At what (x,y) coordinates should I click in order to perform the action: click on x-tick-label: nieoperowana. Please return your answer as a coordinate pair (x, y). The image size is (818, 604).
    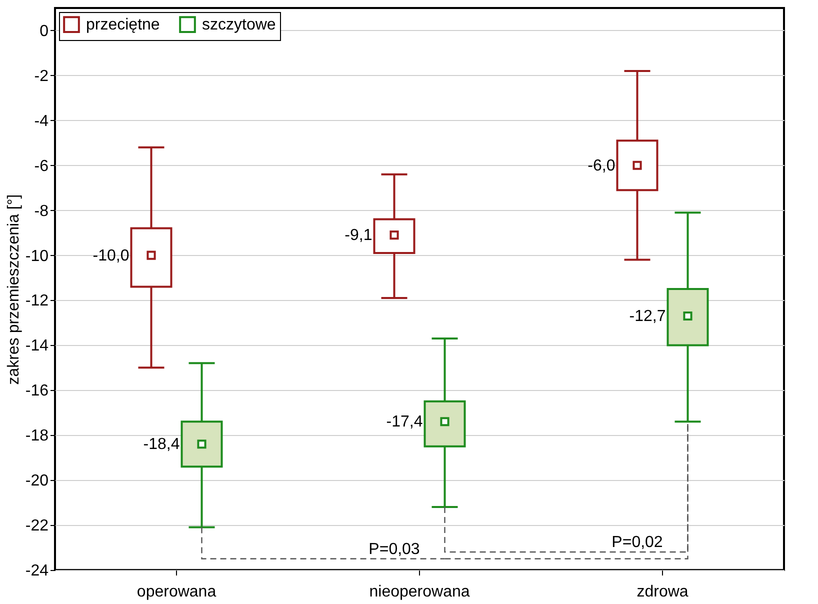
    Looking at the image, I should click on (419, 592).